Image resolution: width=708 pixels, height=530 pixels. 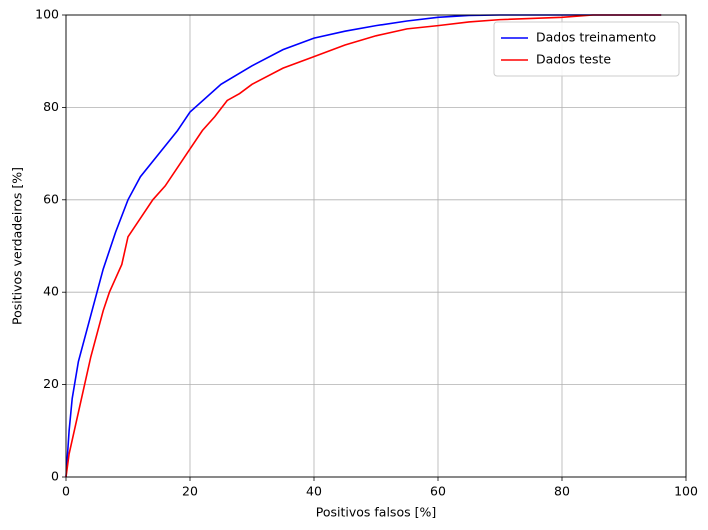 What do you see at coordinates (376, 512) in the screenshot?
I see `x-axis-label: Positivos falsos [%]` at bounding box center [376, 512].